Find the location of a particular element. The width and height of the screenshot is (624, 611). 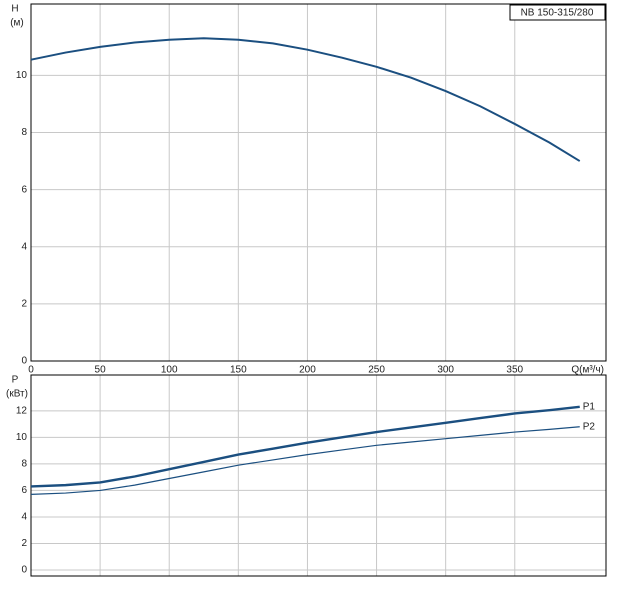

x-tick-label: 0 is located at coordinates (31, 370).